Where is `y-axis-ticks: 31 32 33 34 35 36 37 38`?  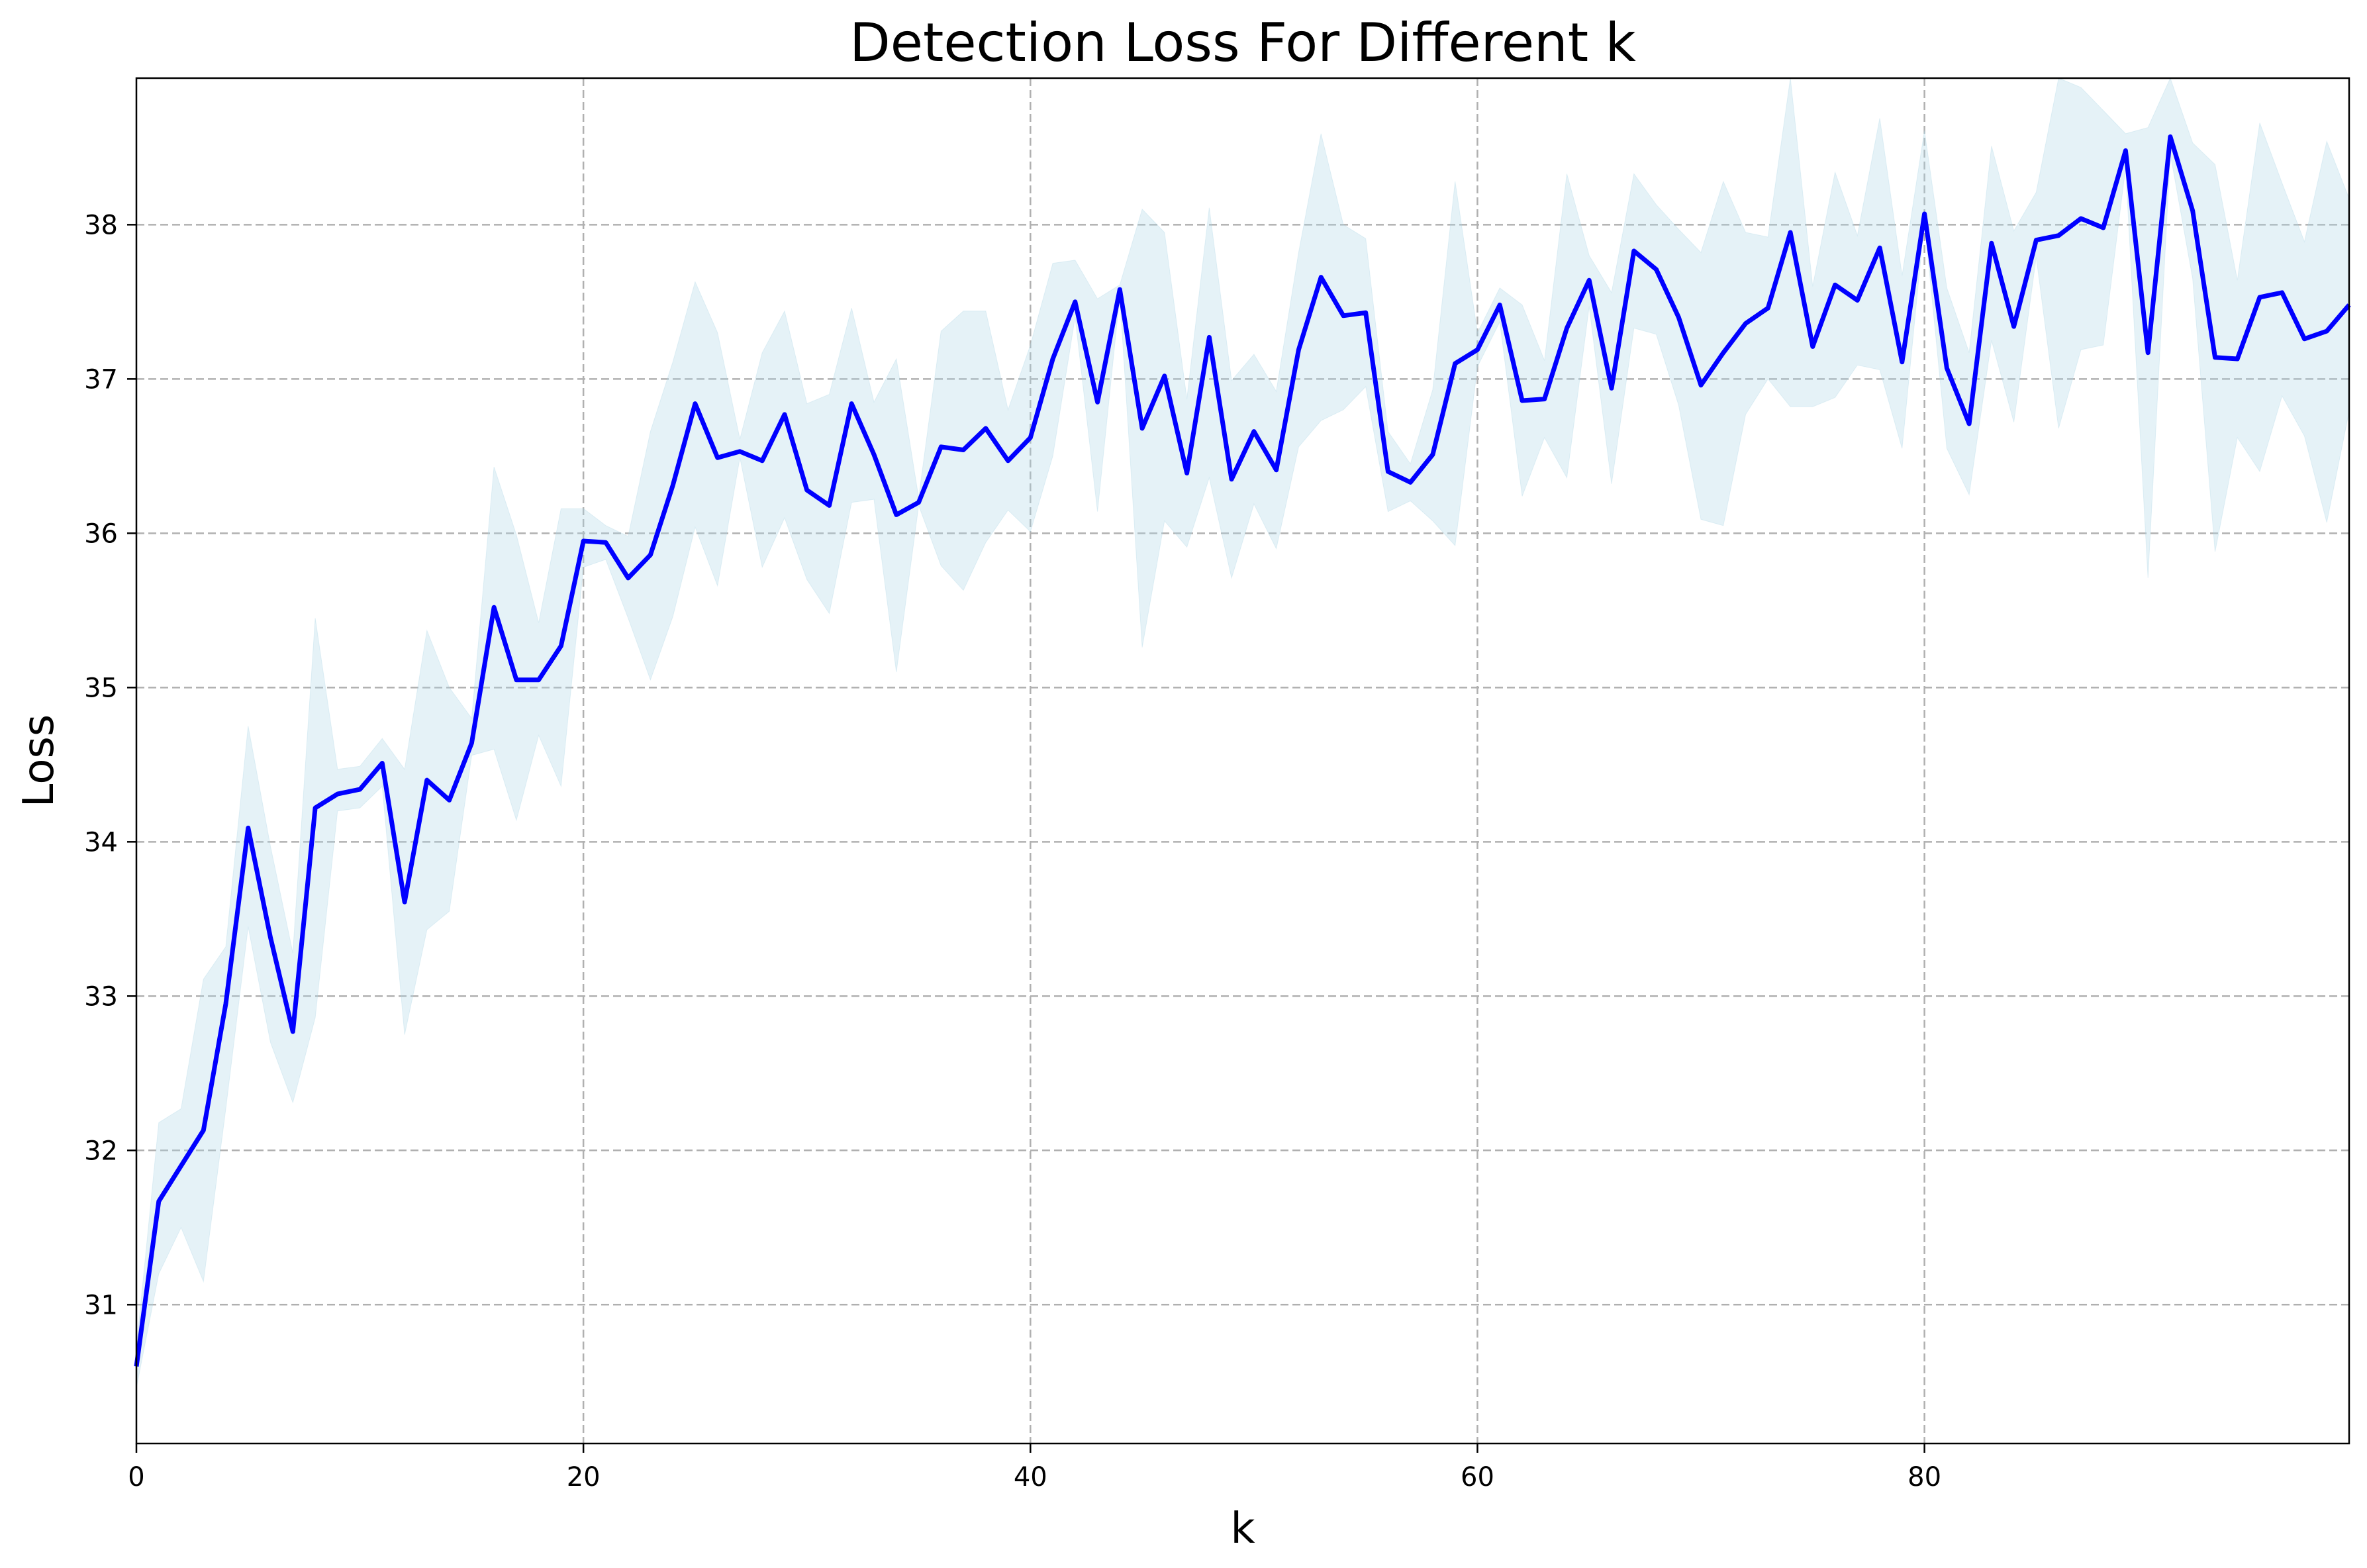 y-axis-ticks: 31 32 33 34 35 36 37 38 is located at coordinates (110, 765).